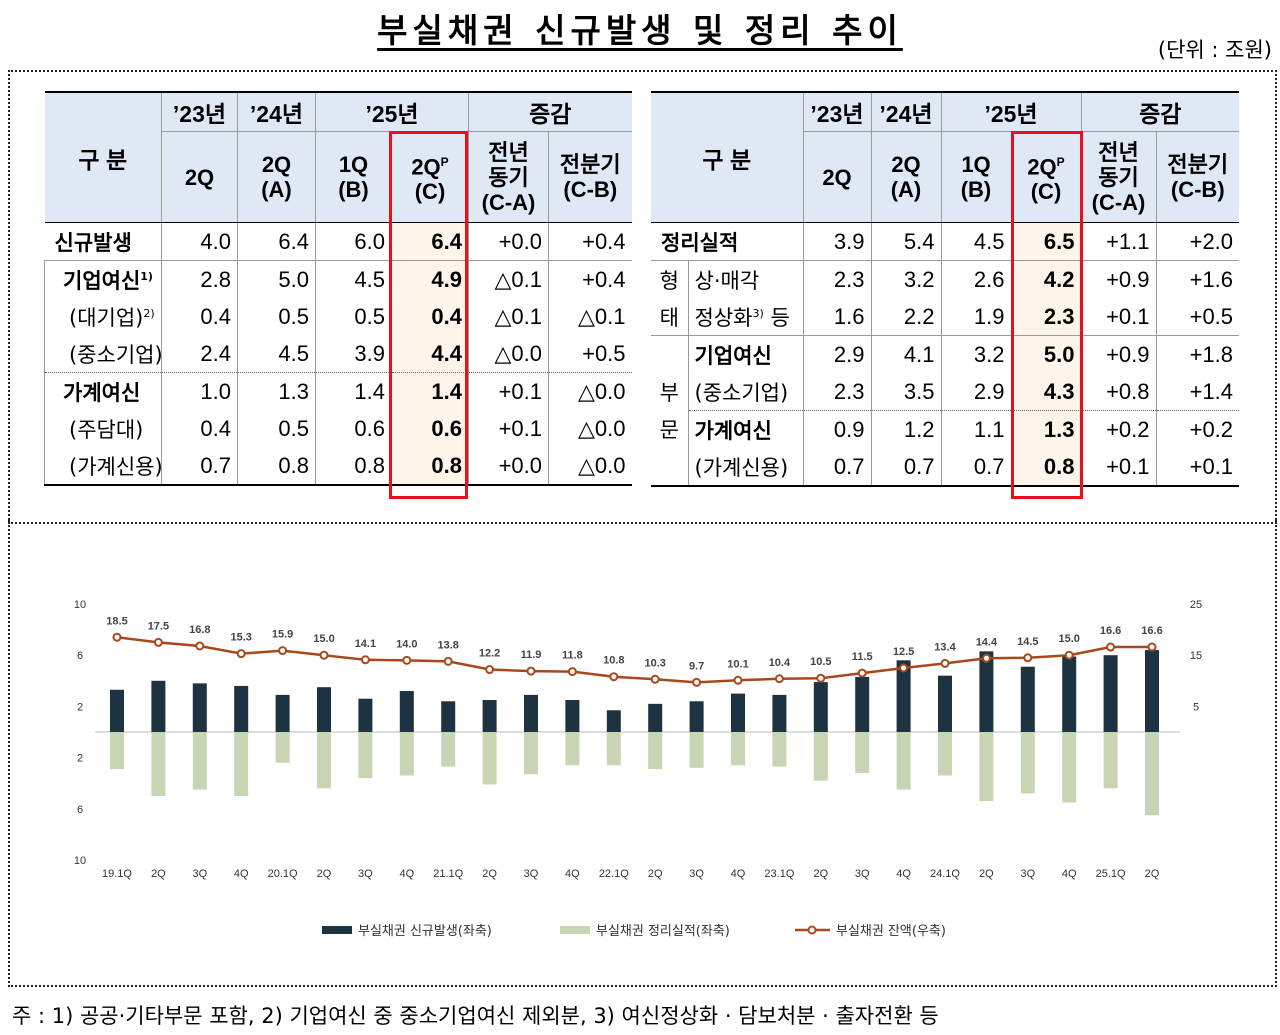  I want to click on header-25-2q: 2QP (C), so click(430, 177).